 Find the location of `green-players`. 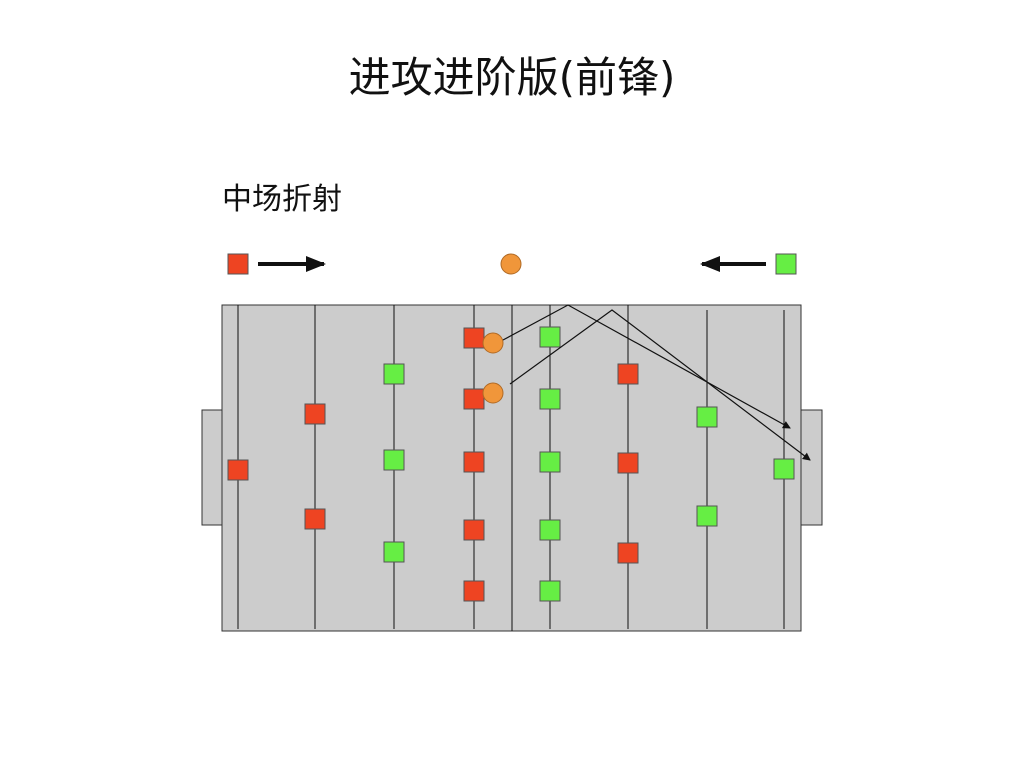

green-players is located at coordinates (589, 464).